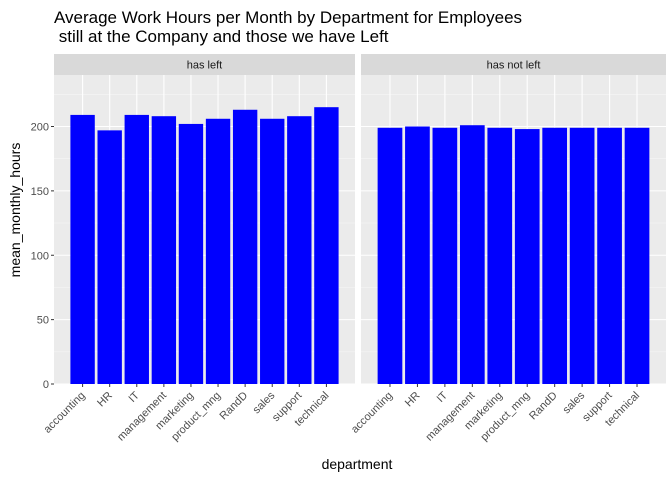  I want to click on y-tick-label: 50, so click(43, 321).